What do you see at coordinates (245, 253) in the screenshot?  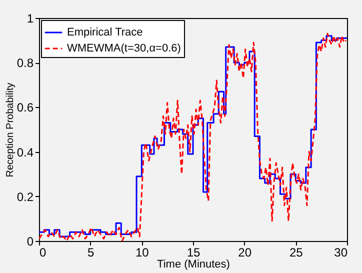 I see `x-tick-label: 20` at bounding box center [245, 253].